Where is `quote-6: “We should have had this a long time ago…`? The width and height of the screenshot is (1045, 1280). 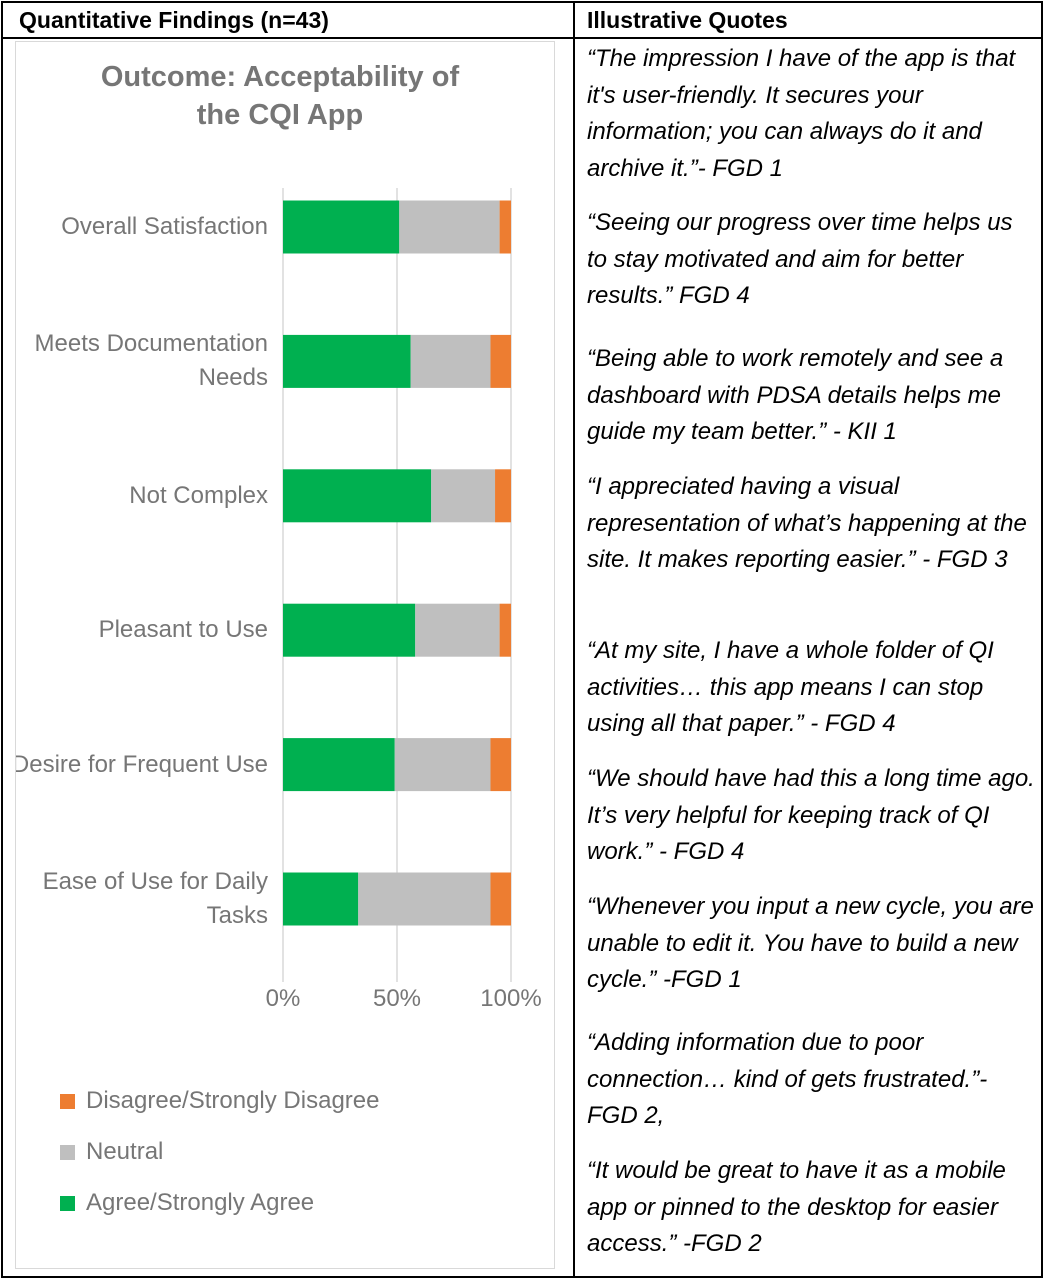 quote-6: “We should have had this a long time ago… is located at coordinates (811, 815).